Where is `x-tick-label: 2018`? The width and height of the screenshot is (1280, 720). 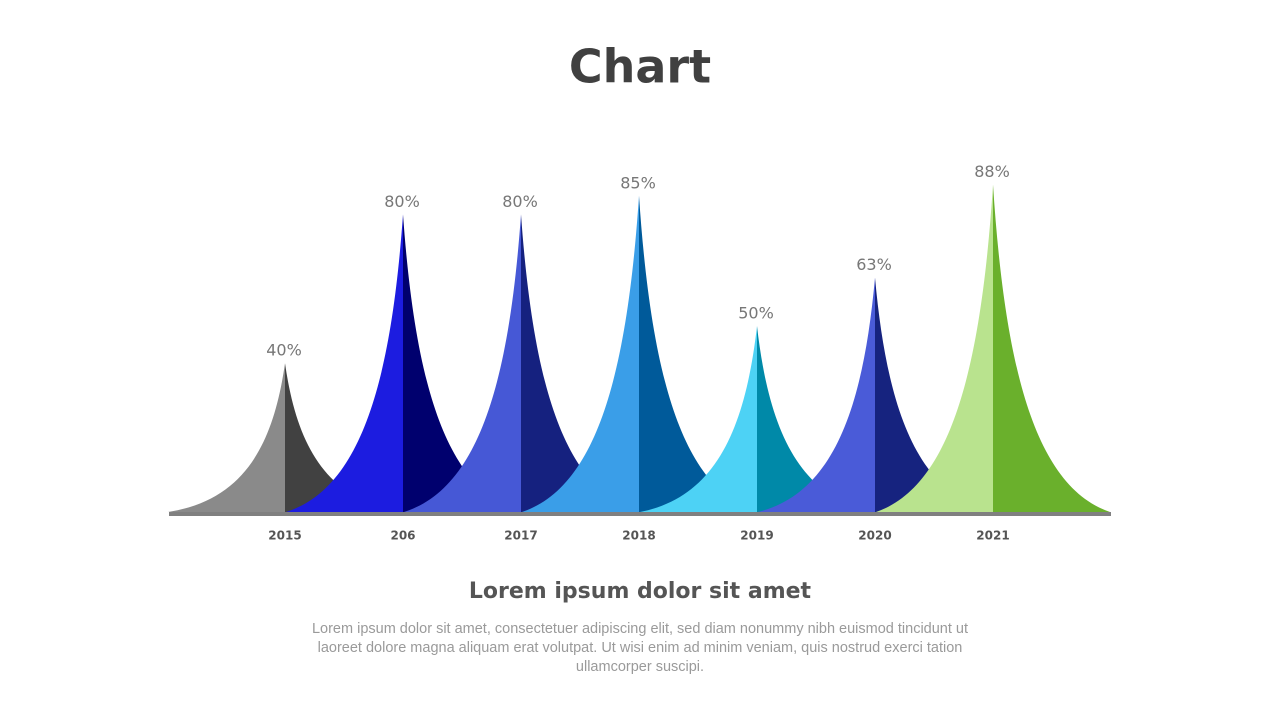 x-tick-label: 2018 is located at coordinates (638, 536).